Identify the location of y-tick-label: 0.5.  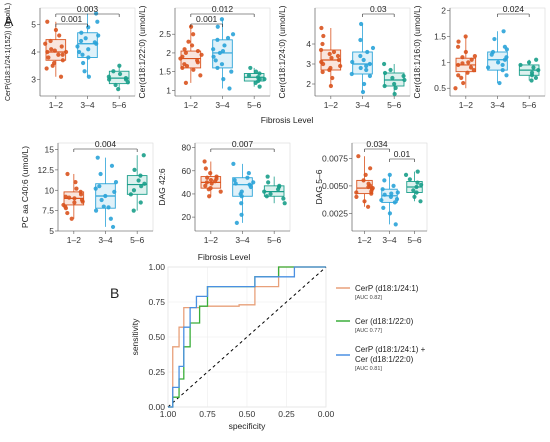
(440, 88).